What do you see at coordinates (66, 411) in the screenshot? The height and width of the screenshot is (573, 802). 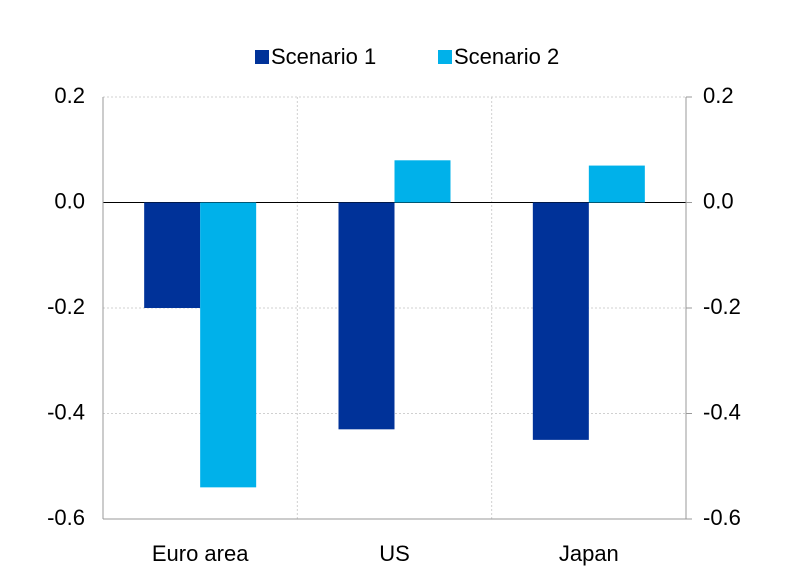 I see `y-tick-label: -0.4` at bounding box center [66, 411].